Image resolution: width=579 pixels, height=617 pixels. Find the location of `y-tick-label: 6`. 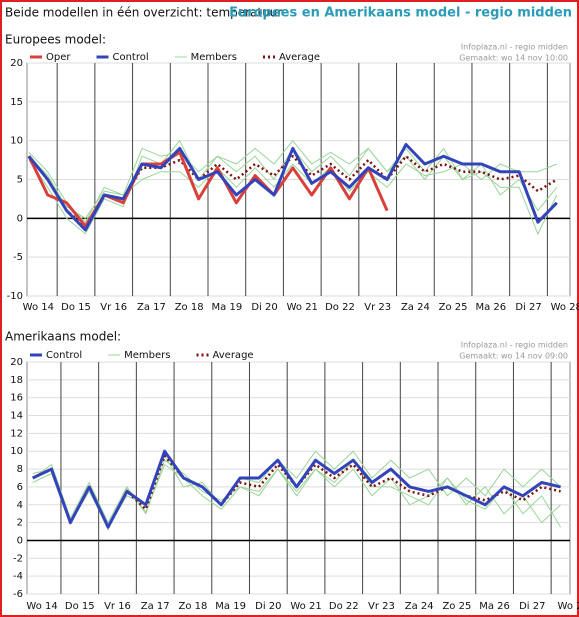

y-tick-label: 6 is located at coordinates (20, 487).